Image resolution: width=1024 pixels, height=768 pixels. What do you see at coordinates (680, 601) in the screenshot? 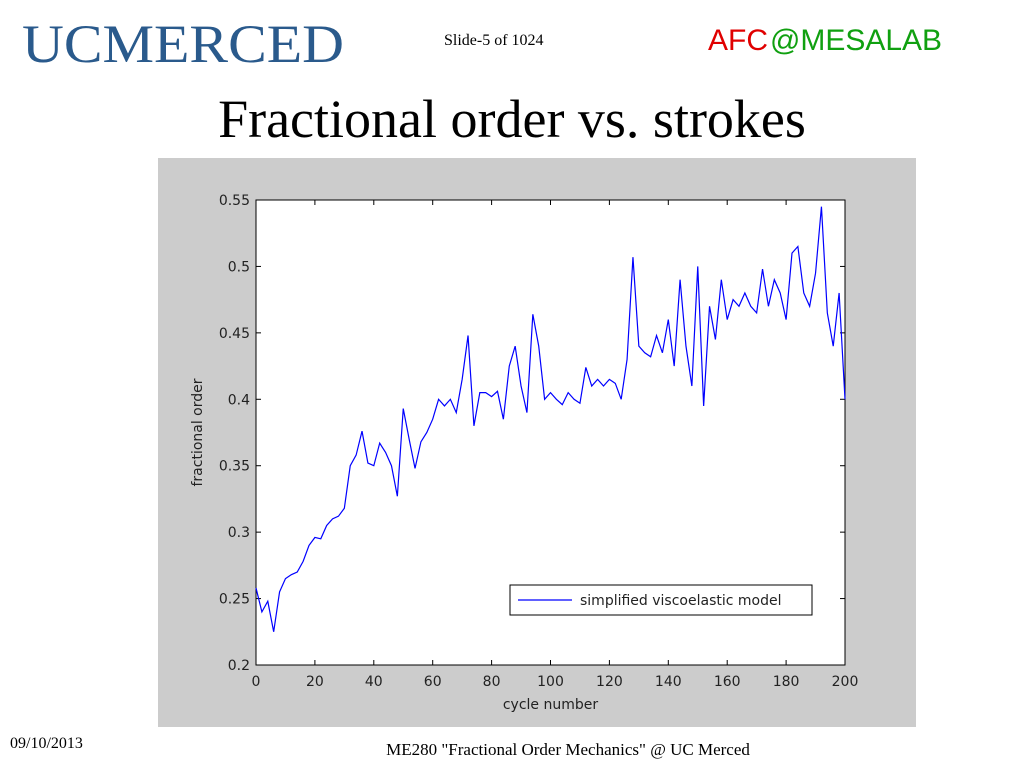
I see `legend-label: simplified viscoelastic model` at bounding box center [680, 601].